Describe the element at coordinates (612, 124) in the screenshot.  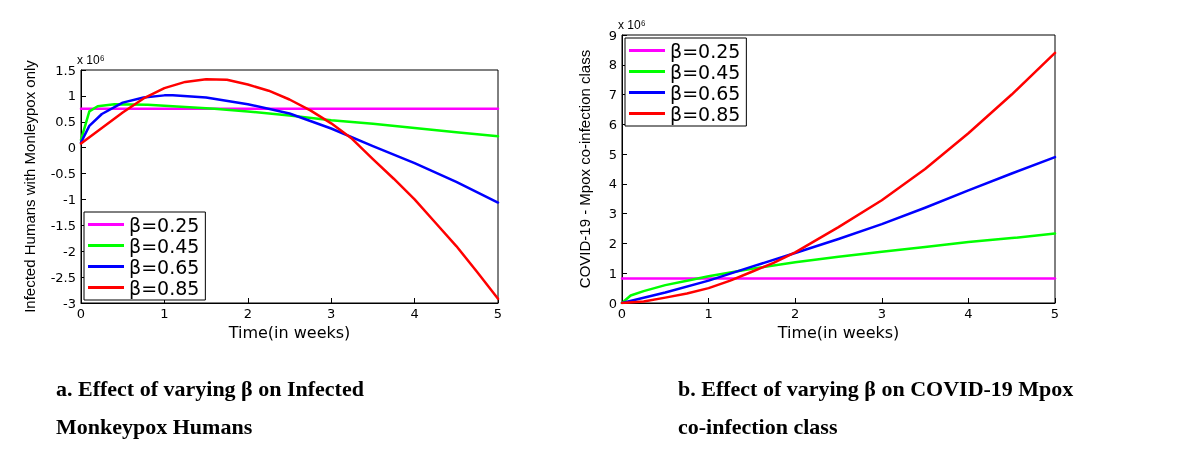
I see `y-tick-label: 6` at that location.